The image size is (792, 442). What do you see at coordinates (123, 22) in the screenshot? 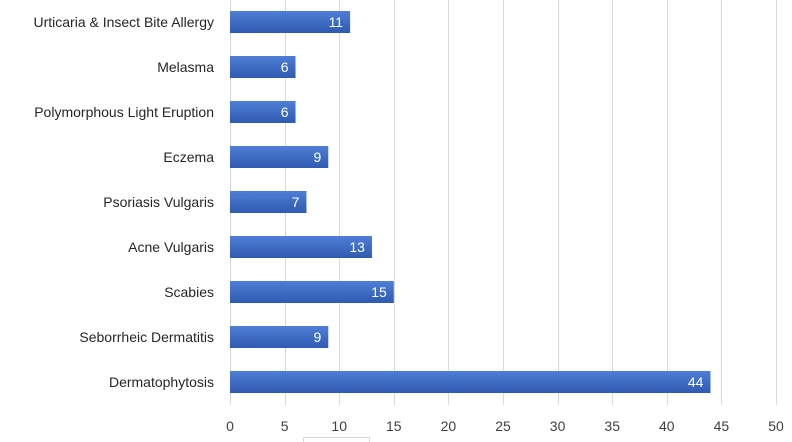
I see `category-label: Urticaria & Insect Bite Allergy` at bounding box center [123, 22].